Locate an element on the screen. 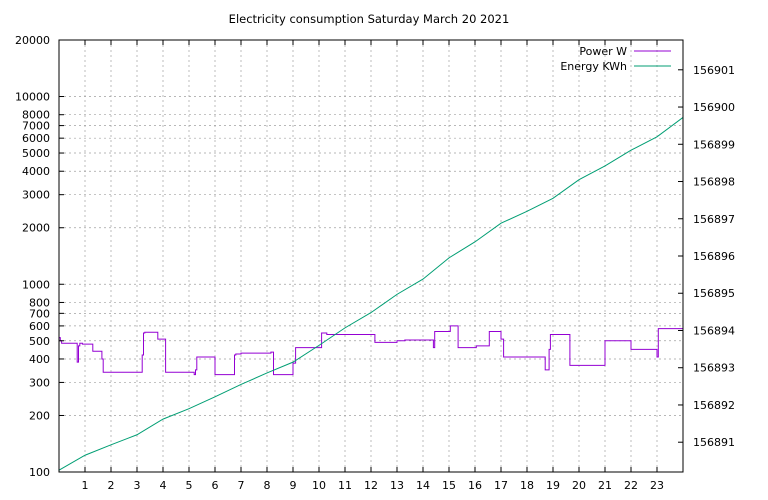 The image size is (768, 500). y2-tick-label: 156901 is located at coordinates (714, 70).